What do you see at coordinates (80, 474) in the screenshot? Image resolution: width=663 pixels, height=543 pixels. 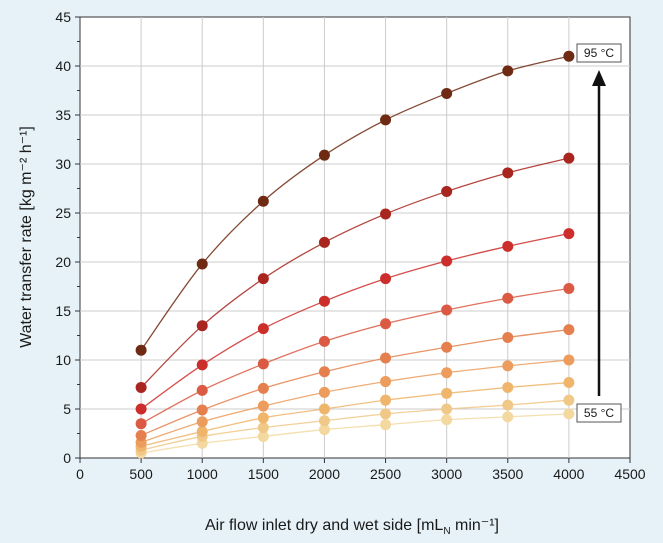 I see `x-tick-label: 0` at bounding box center [80, 474].